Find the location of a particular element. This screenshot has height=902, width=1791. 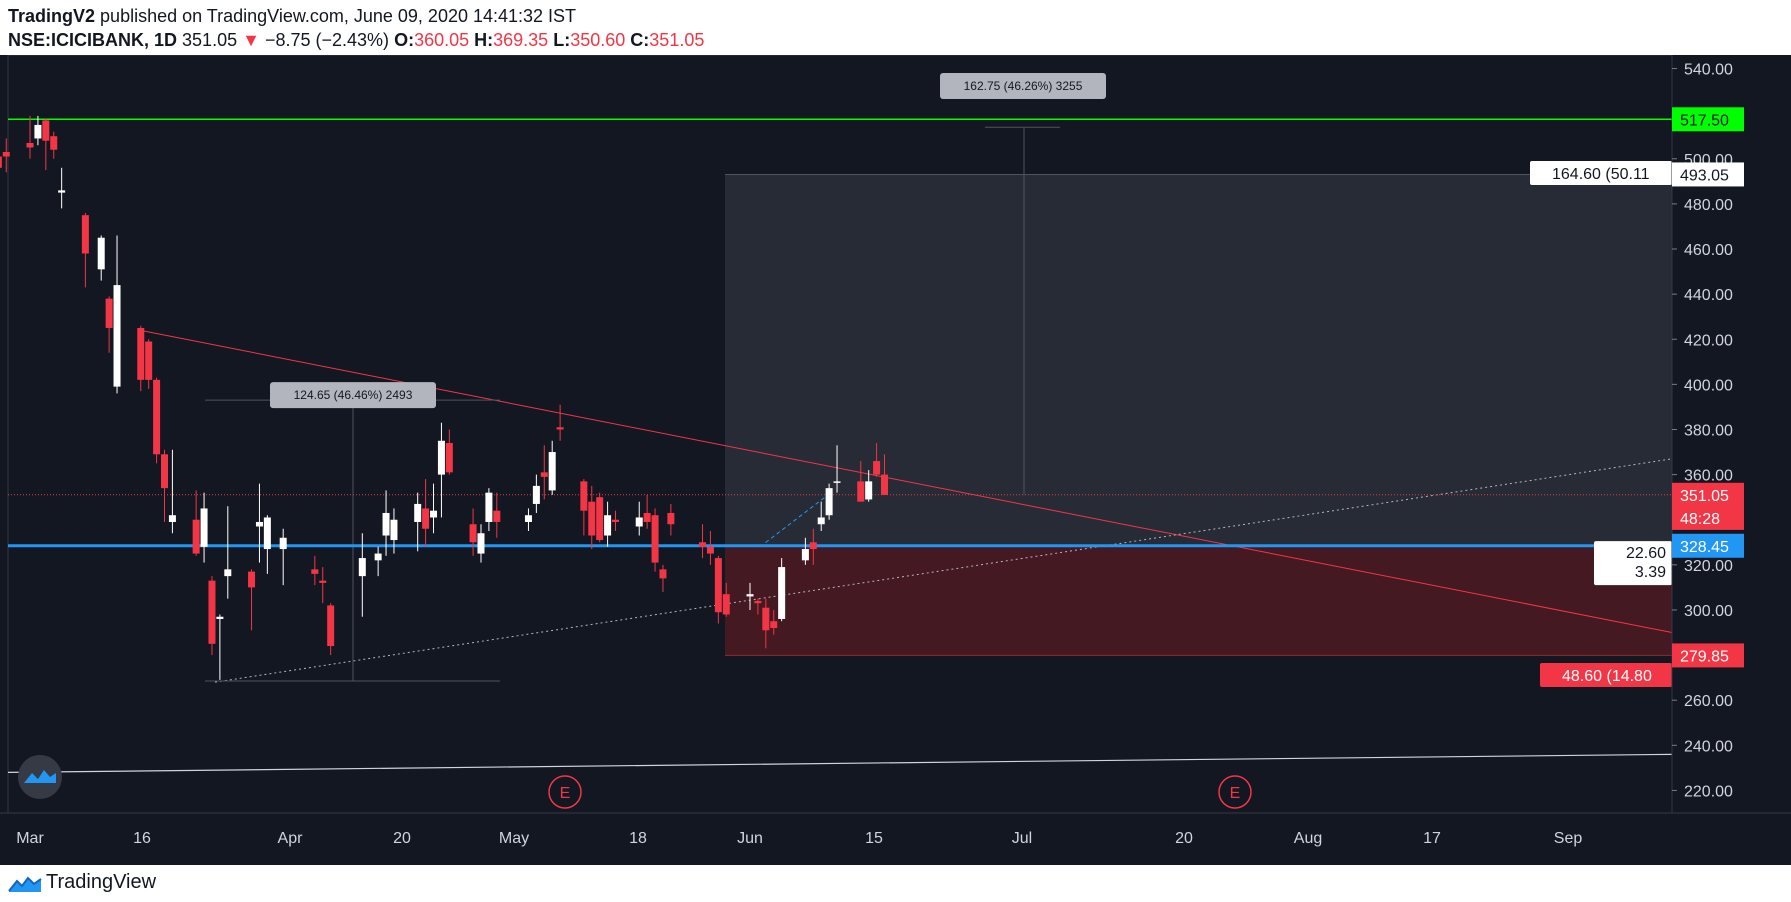

stop-position-box is located at coordinates (1606, 674).